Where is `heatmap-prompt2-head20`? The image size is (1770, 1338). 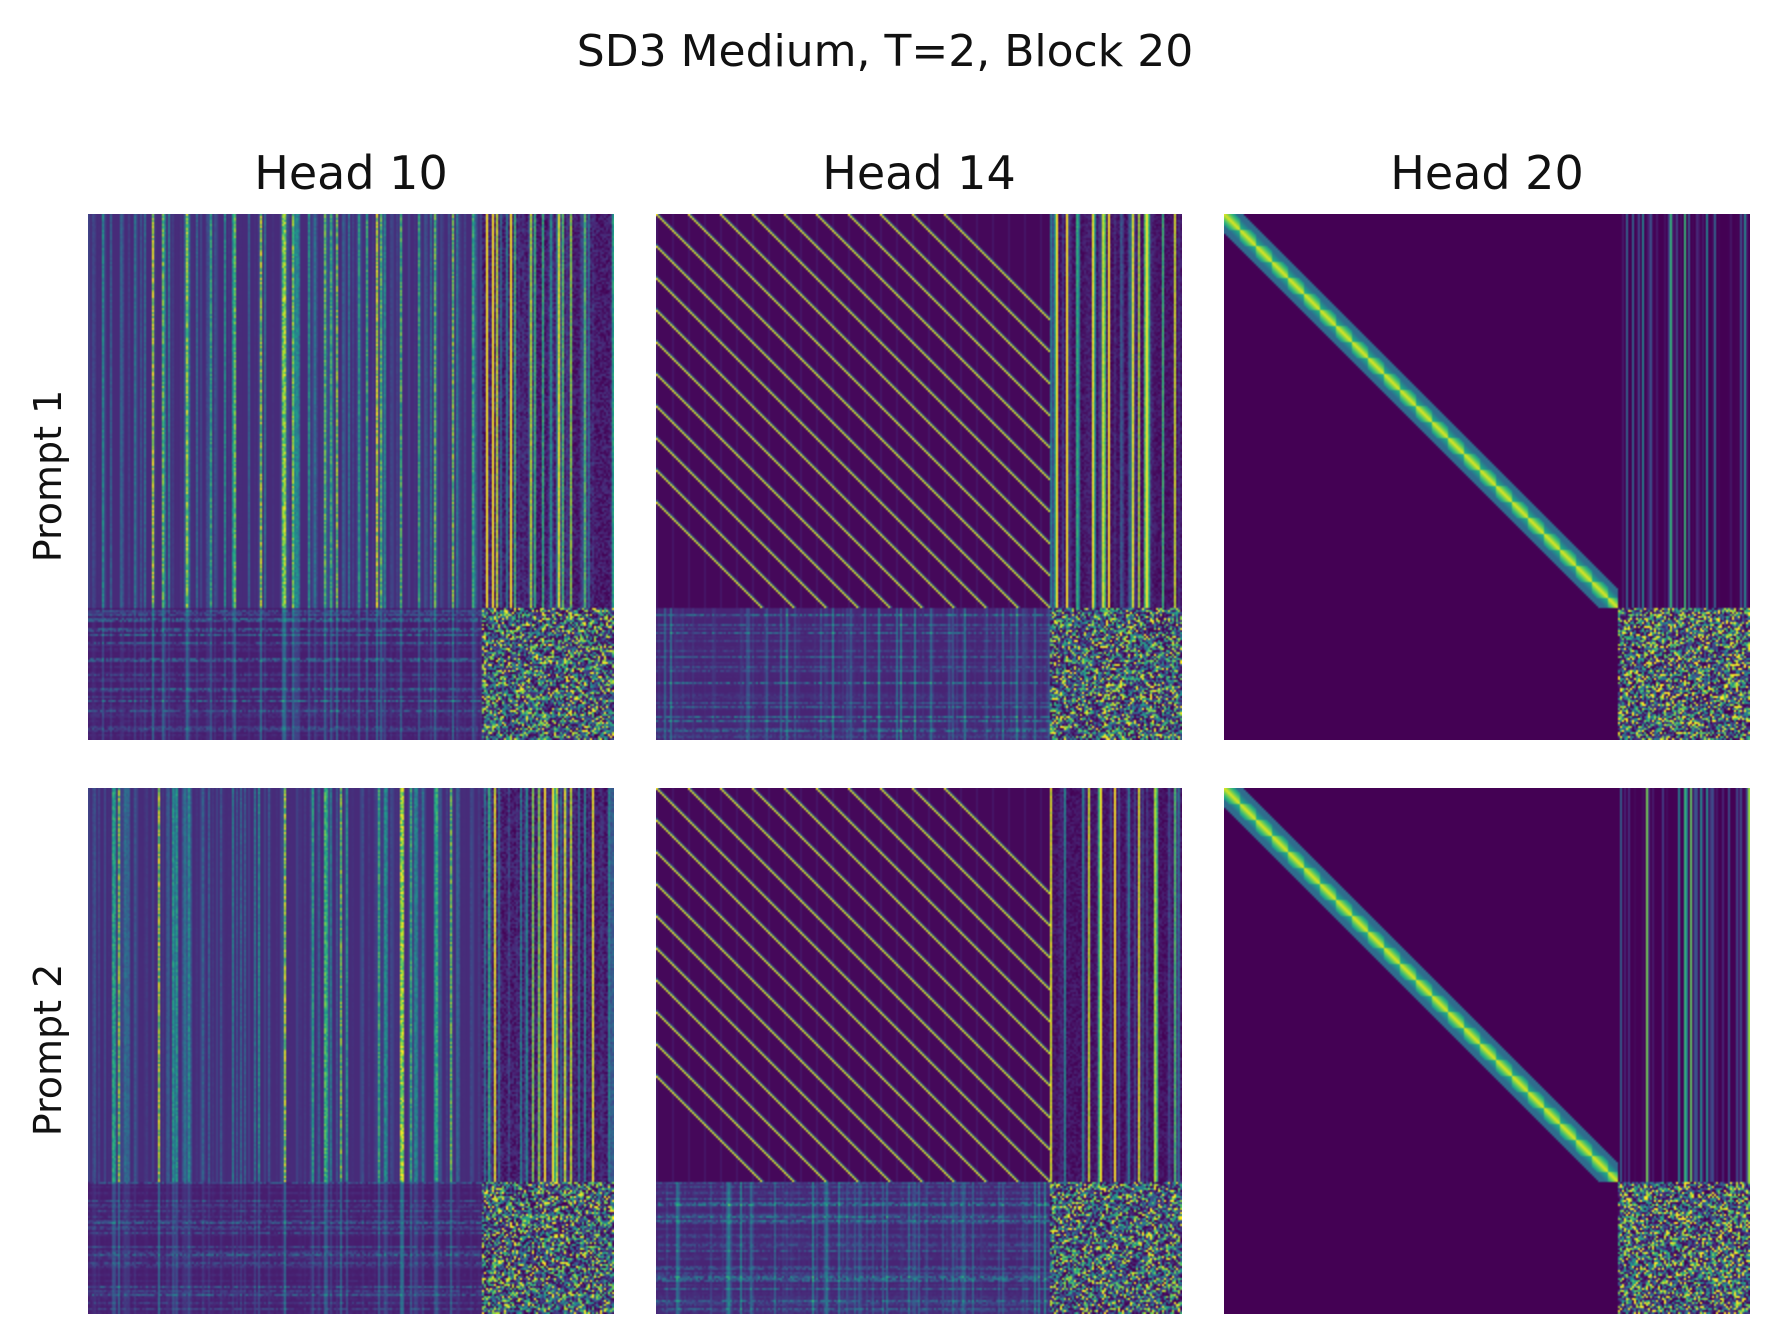
heatmap-prompt2-head20 is located at coordinates (1487, 1051).